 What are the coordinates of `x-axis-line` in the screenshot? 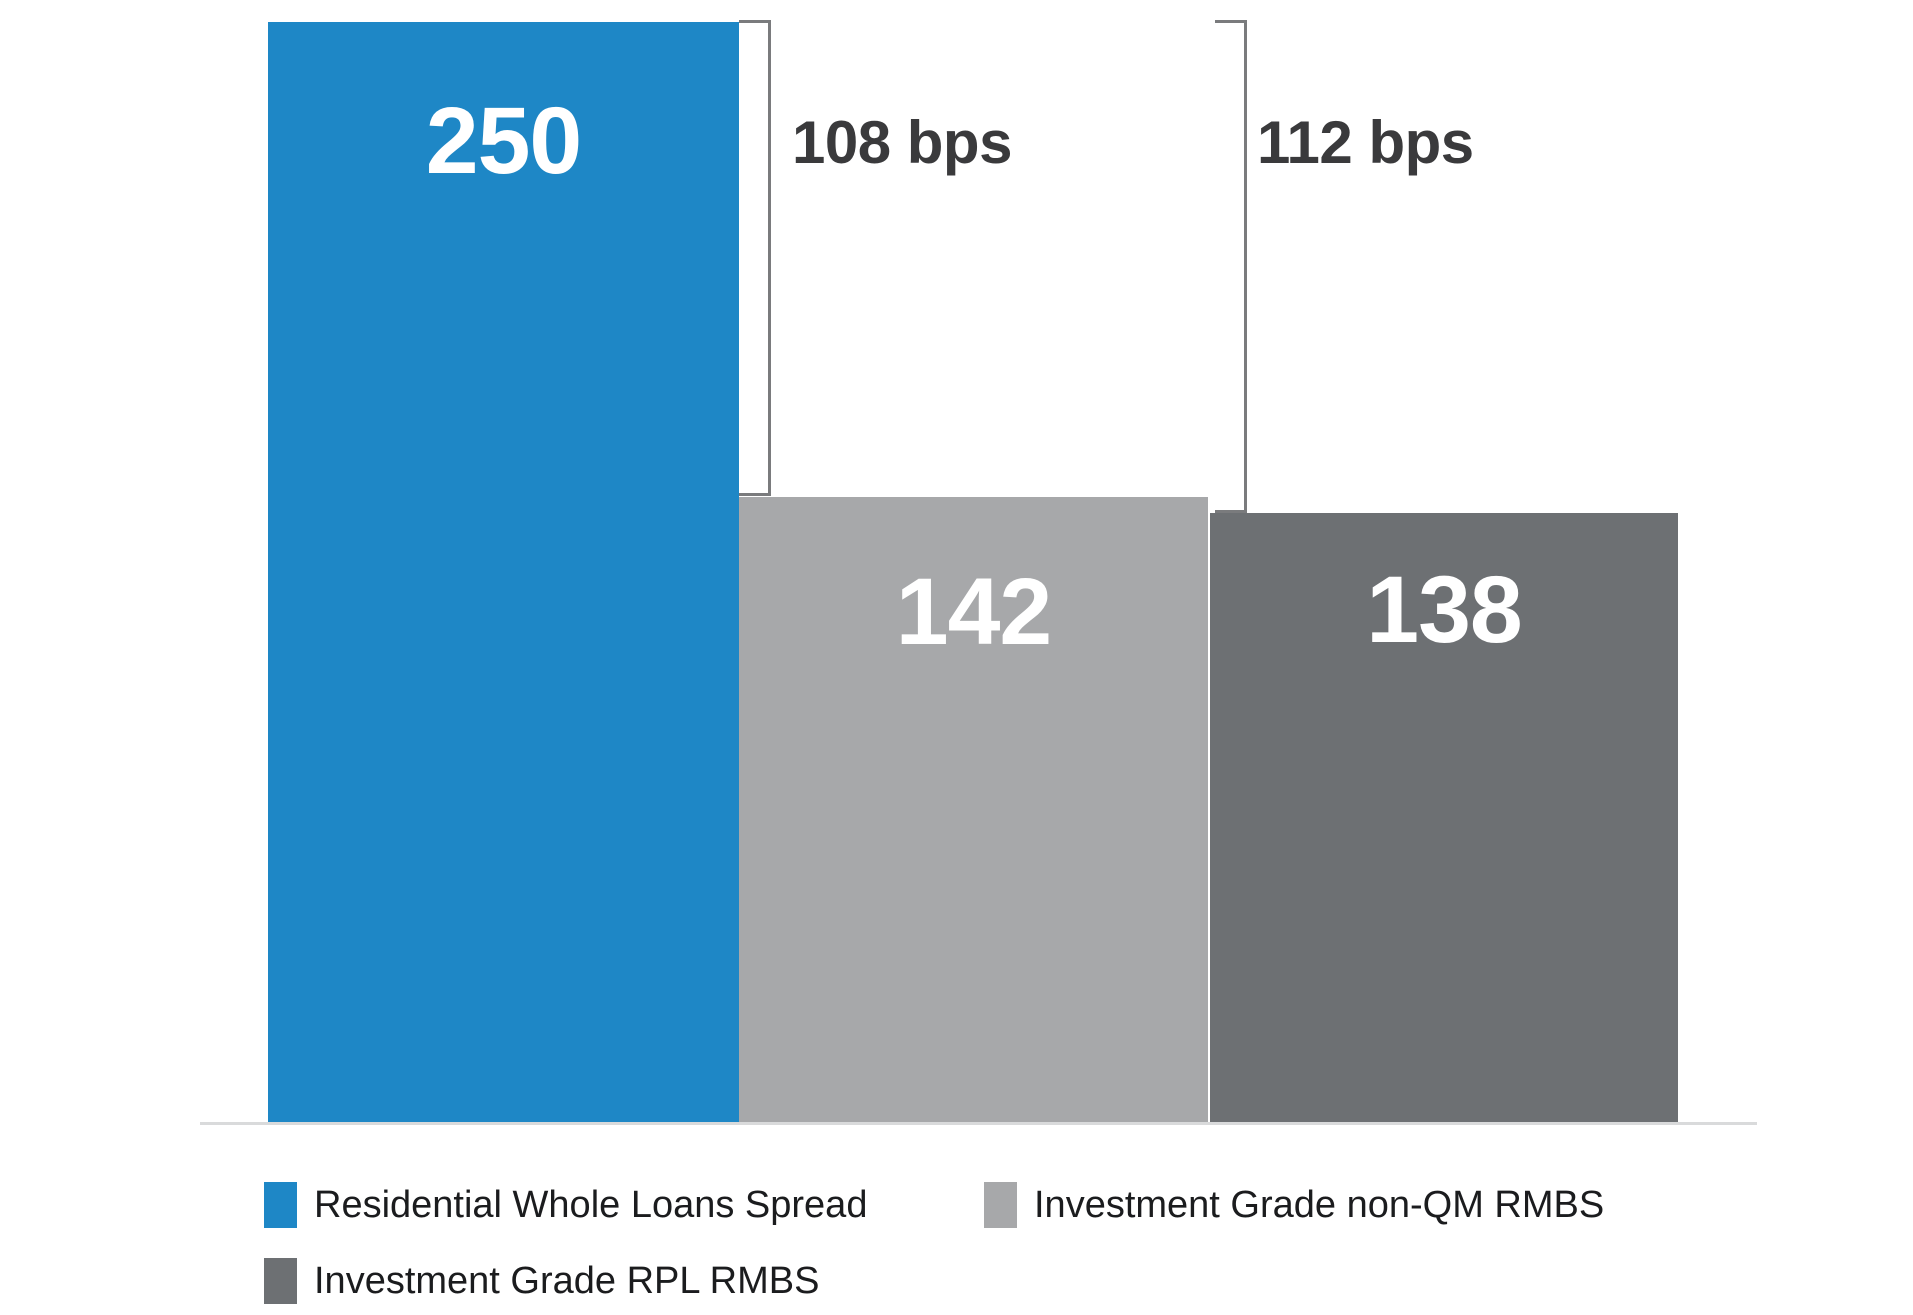 It's located at (978, 1123).